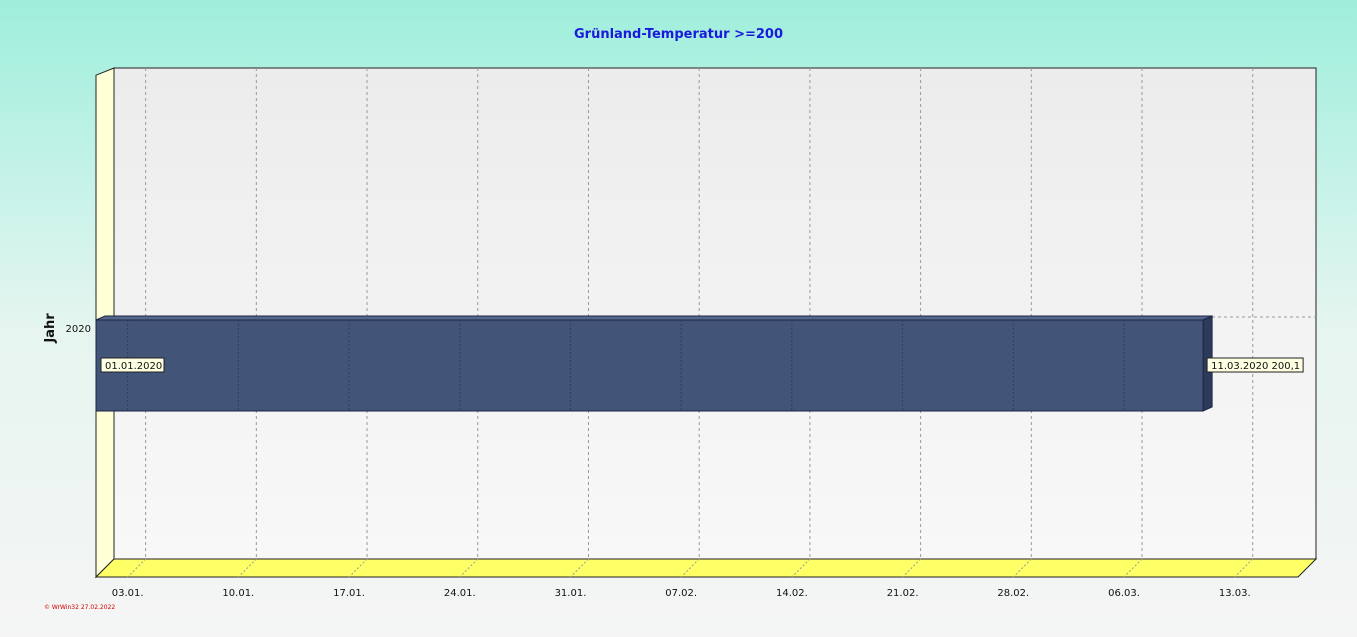  I want to click on bar-top-face, so click(654, 318).